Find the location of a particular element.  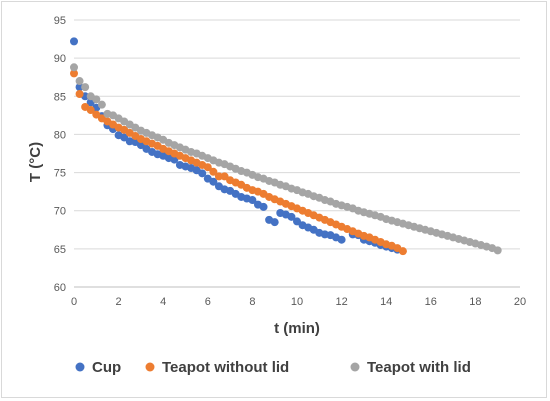

y-tick-label: 85 is located at coordinates (60, 97).